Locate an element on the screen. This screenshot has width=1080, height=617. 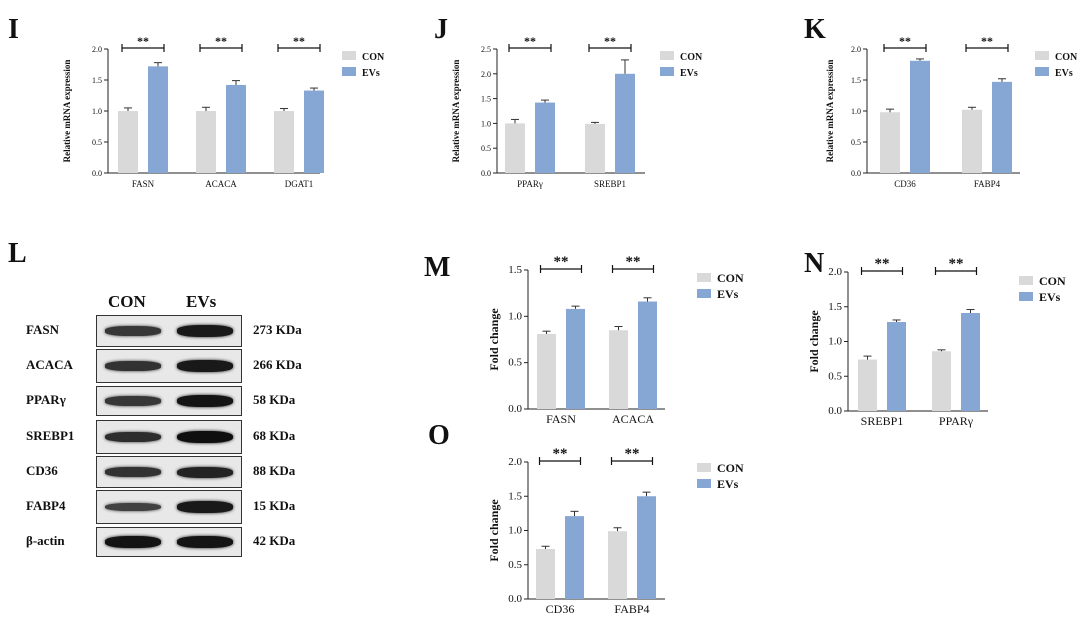
y-tick-label: 2.0 is located at coordinates (515, 462).